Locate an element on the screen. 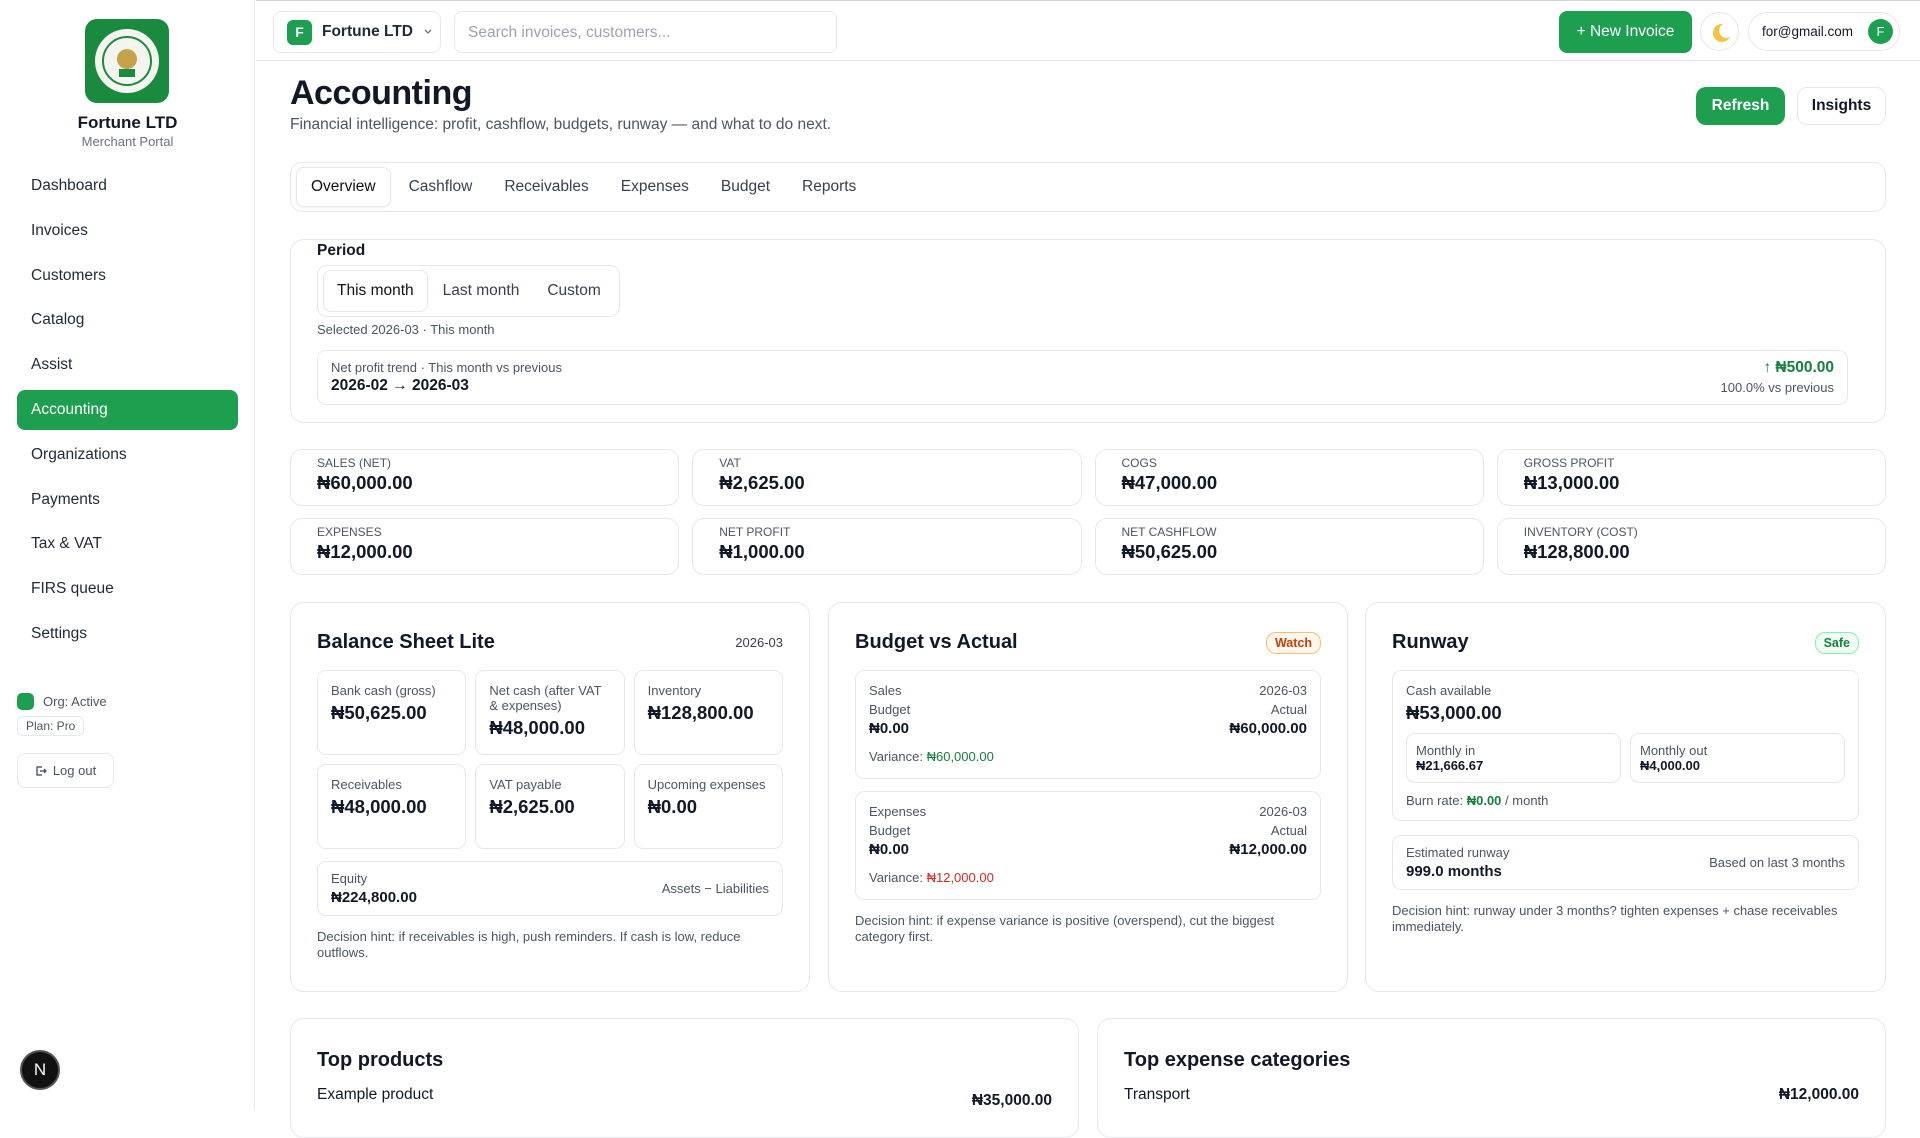 This screenshot has width=1920, height=1138. nav-item: FIRS queue is located at coordinates (72, 589).